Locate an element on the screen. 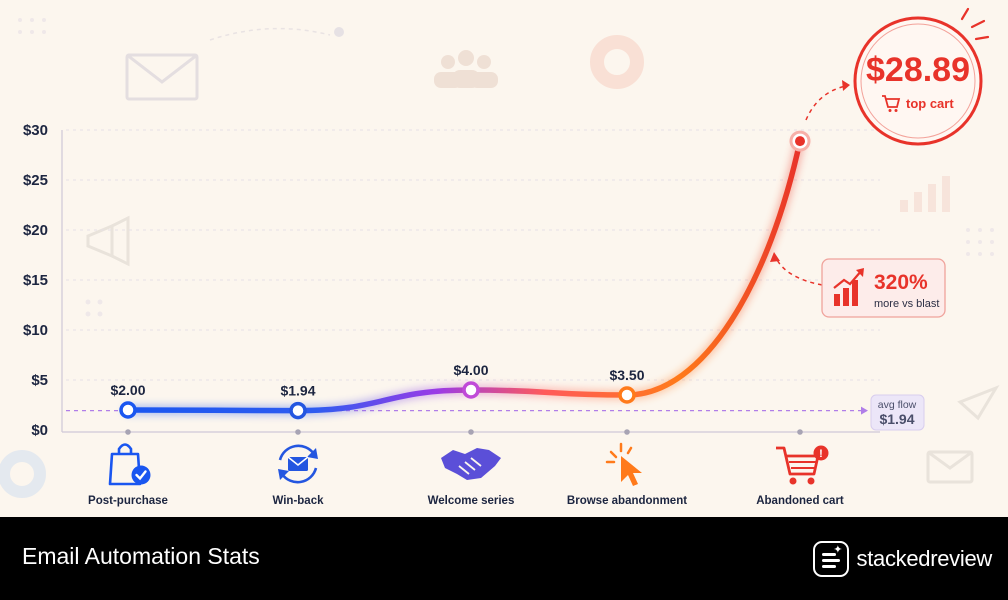 The height and width of the screenshot is (600, 1008). y-tick-label: $30 is located at coordinates (35, 130).